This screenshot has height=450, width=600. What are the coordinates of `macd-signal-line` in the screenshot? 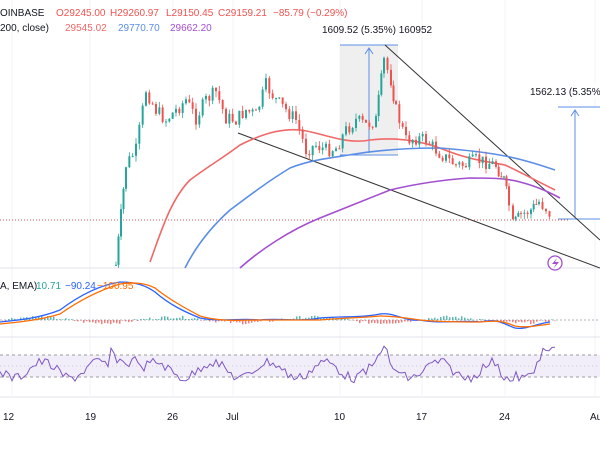 It's located at (275, 305).